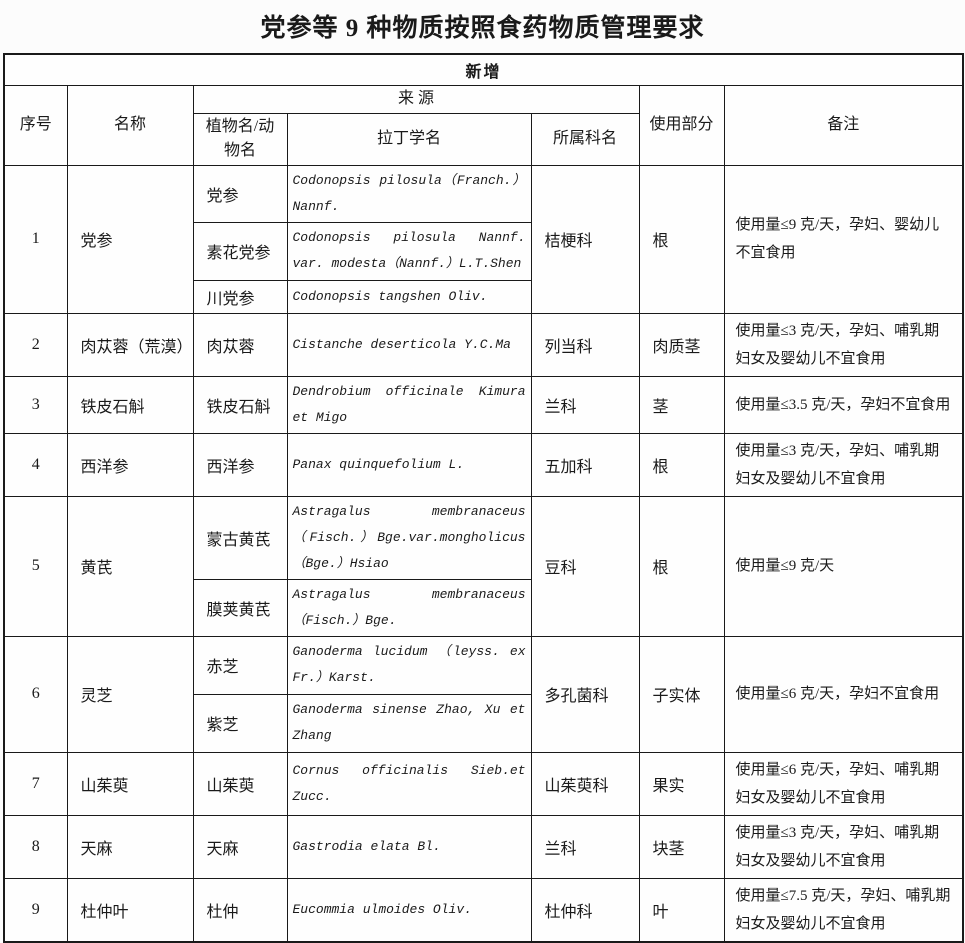  I want to click on family-cell: 桔梗科, so click(585, 239).